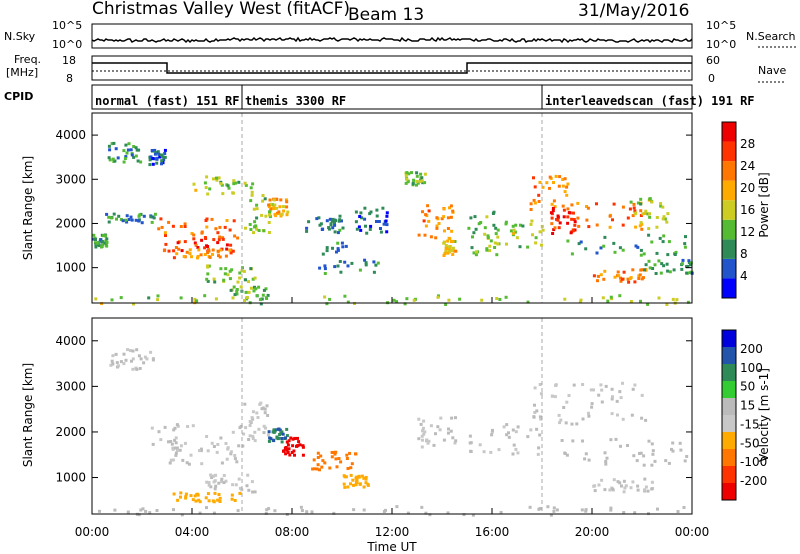 This screenshot has width=800, height=554. What do you see at coordinates (20, 36) in the screenshot?
I see `nsky-label: N.Sky` at bounding box center [20, 36].